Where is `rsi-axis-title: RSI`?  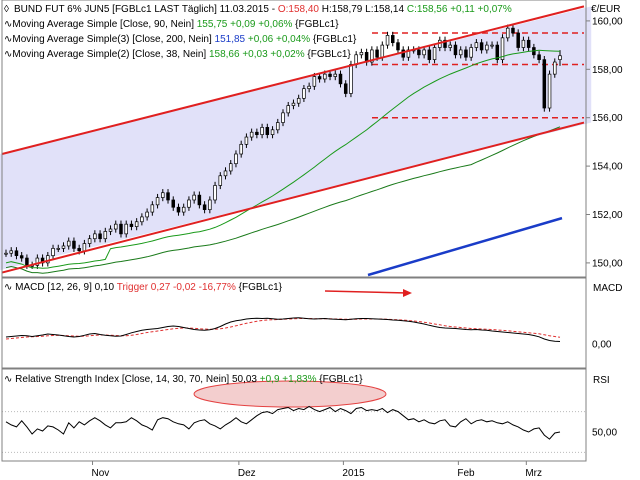
rsi-axis-title: RSI is located at coordinates (601, 380).